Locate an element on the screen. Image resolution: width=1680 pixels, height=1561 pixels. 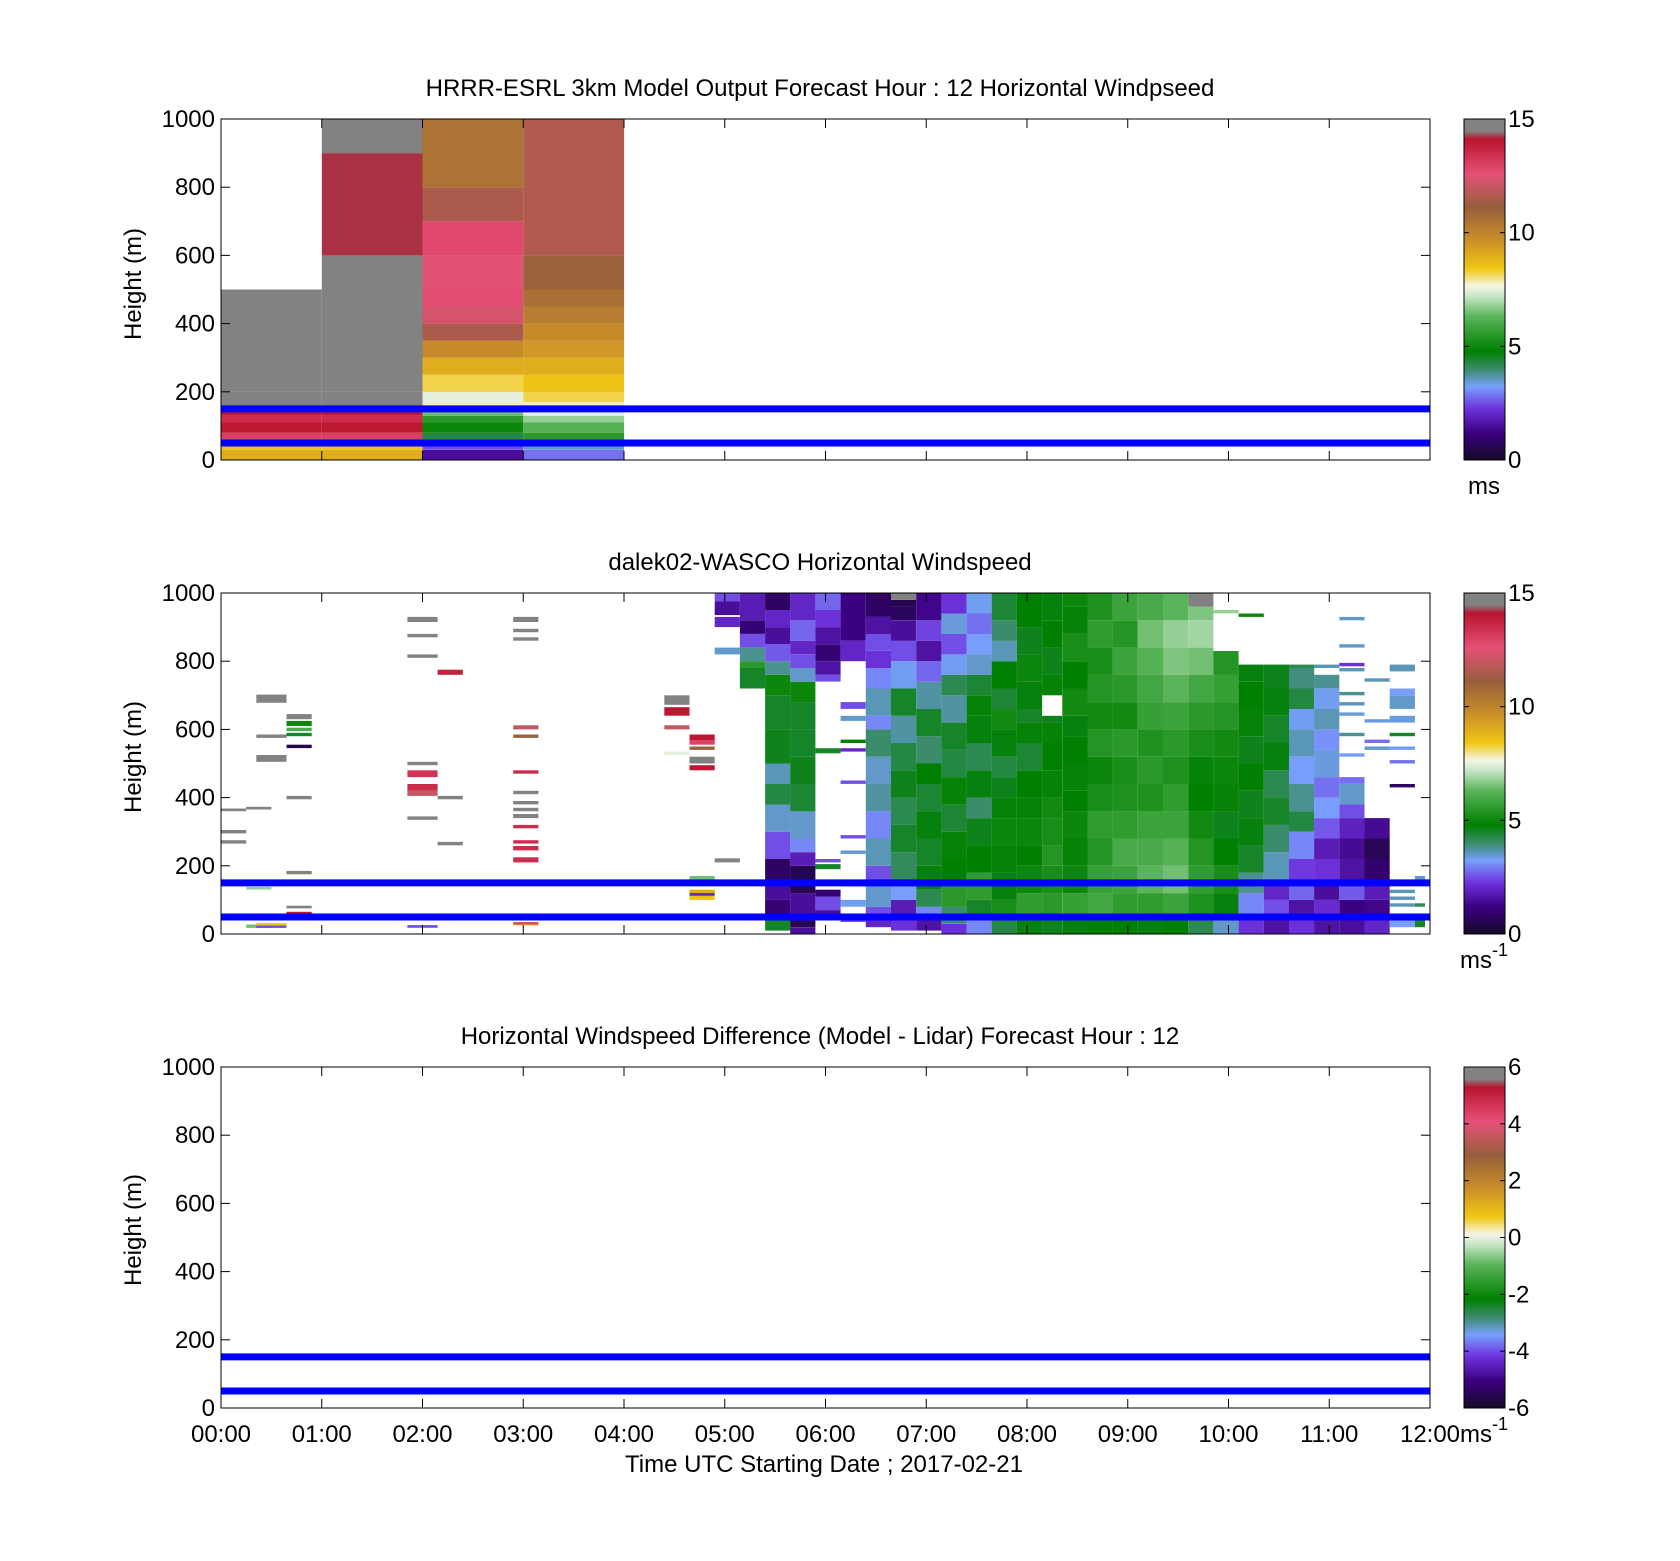
colorbar-tick-label: 15 is located at coordinates (1521, 119).